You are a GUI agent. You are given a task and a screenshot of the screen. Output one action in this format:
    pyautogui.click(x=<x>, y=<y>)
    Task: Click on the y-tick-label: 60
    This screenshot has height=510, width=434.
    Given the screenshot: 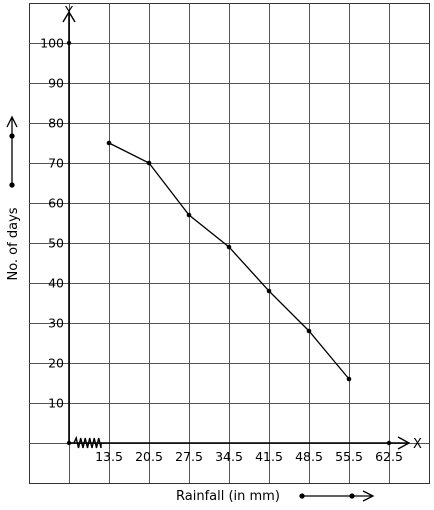 What is the action you would take?
    pyautogui.click(x=56, y=203)
    